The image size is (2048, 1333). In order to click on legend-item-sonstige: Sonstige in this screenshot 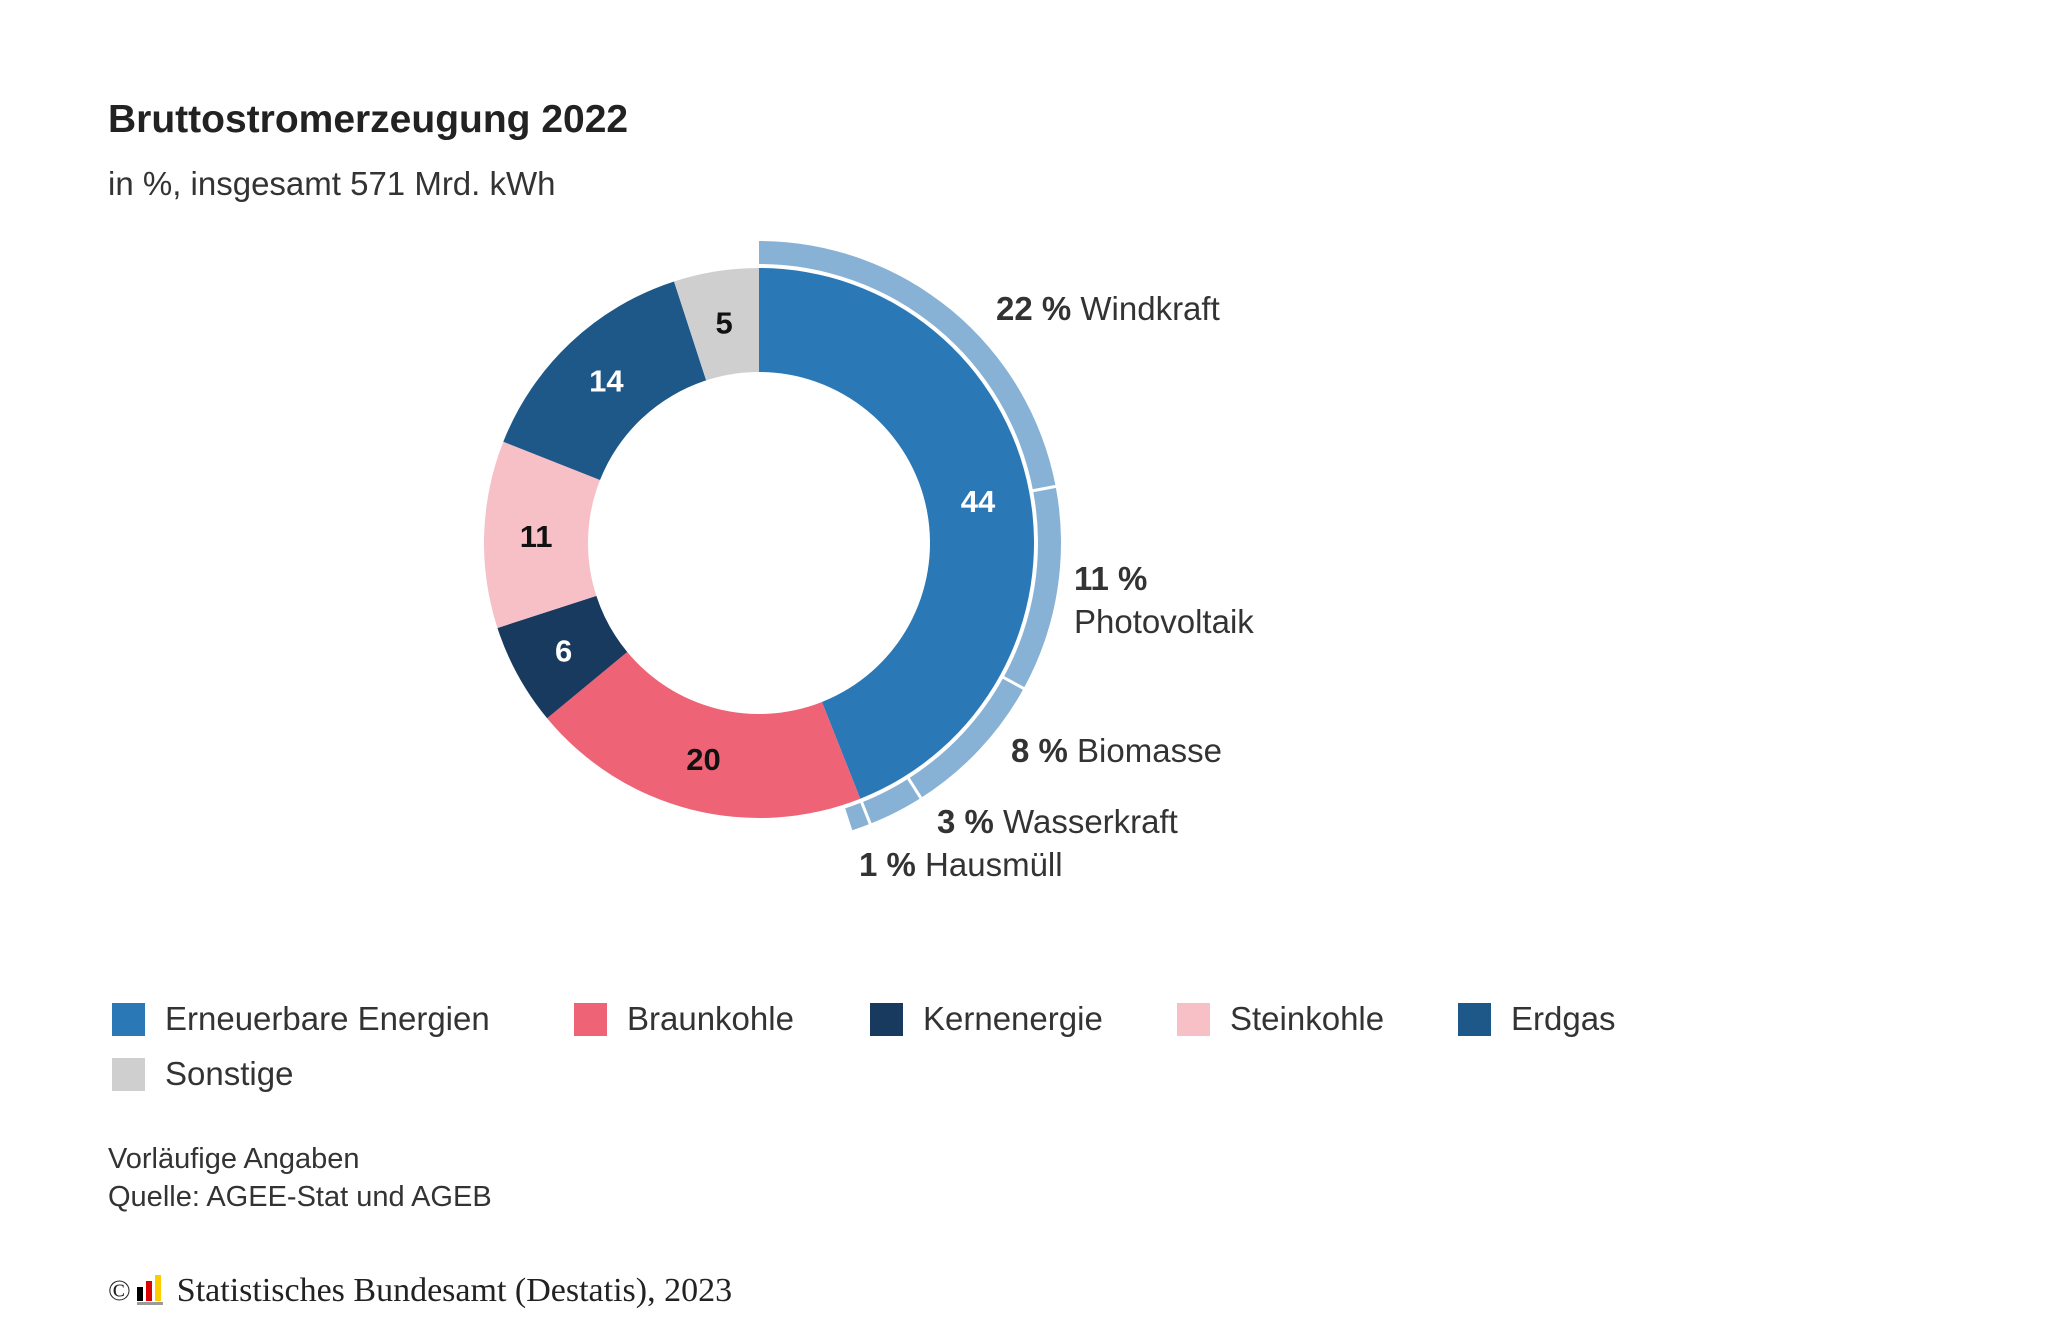, I will do `click(202, 1074)`.